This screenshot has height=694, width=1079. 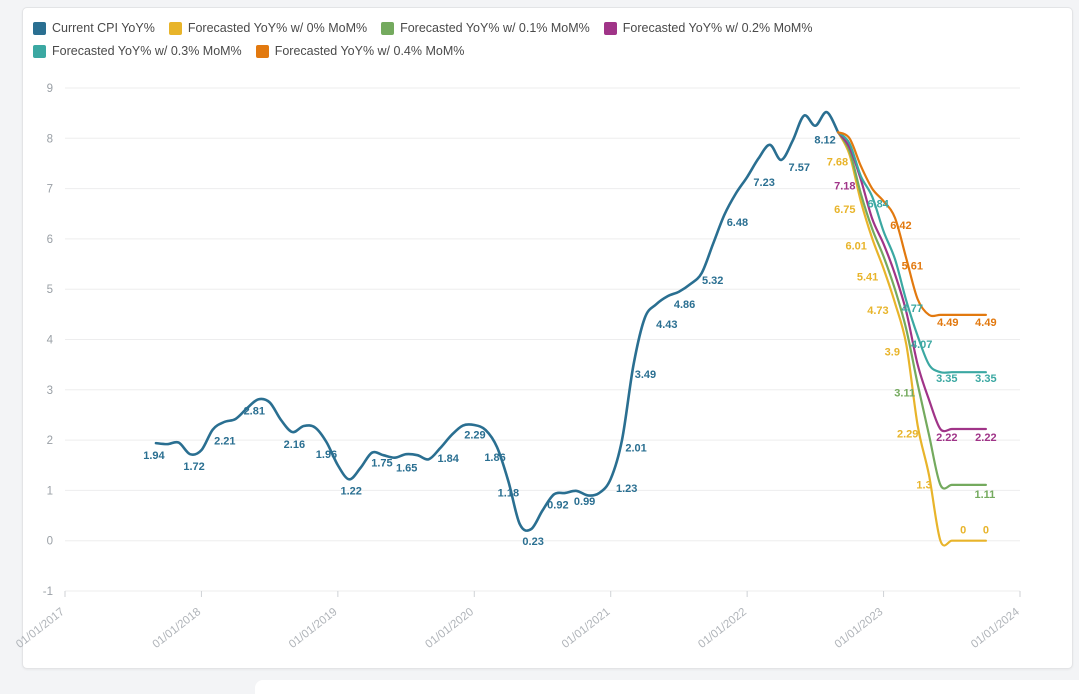 I want to click on data-label: 1.18, so click(x=508, y=493).